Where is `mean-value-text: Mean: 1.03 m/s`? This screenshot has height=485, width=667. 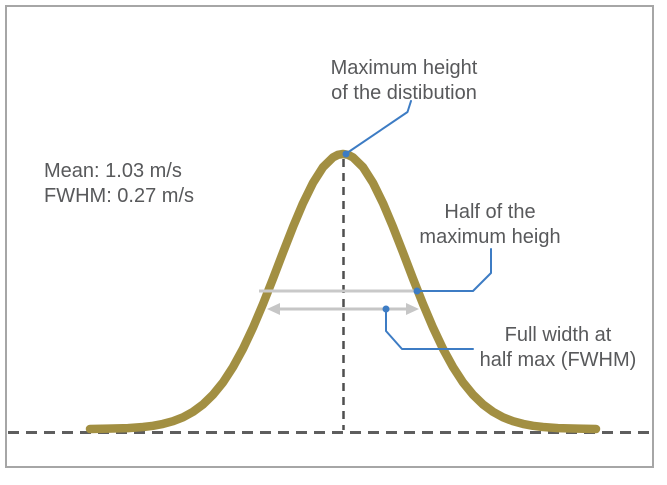 mean-value-text: Mean: 1.03 m/s is located at coordinates (113, 171).